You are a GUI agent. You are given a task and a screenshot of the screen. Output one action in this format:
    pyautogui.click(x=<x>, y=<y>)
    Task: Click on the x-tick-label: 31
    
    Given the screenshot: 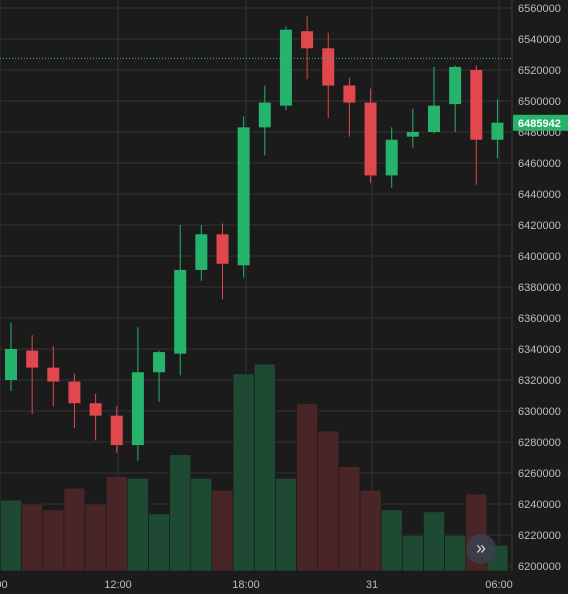 What is the action you would take?
    pyautogui.click(x=372, y=585)
    